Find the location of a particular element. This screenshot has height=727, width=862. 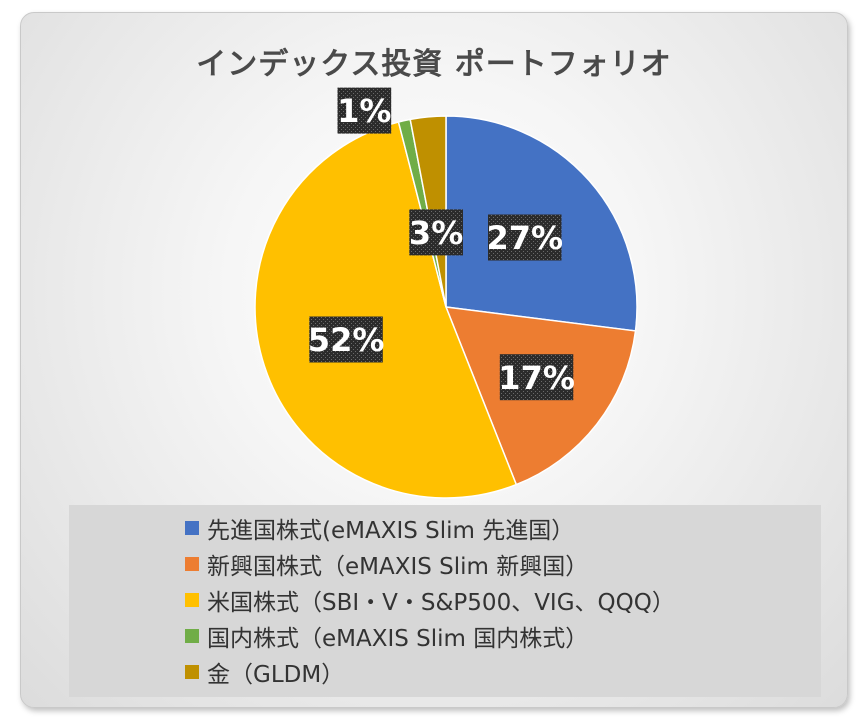

legend-label: 先進国株式(eMAXIS Slim 先進国） is located at coordinates (391, 531).